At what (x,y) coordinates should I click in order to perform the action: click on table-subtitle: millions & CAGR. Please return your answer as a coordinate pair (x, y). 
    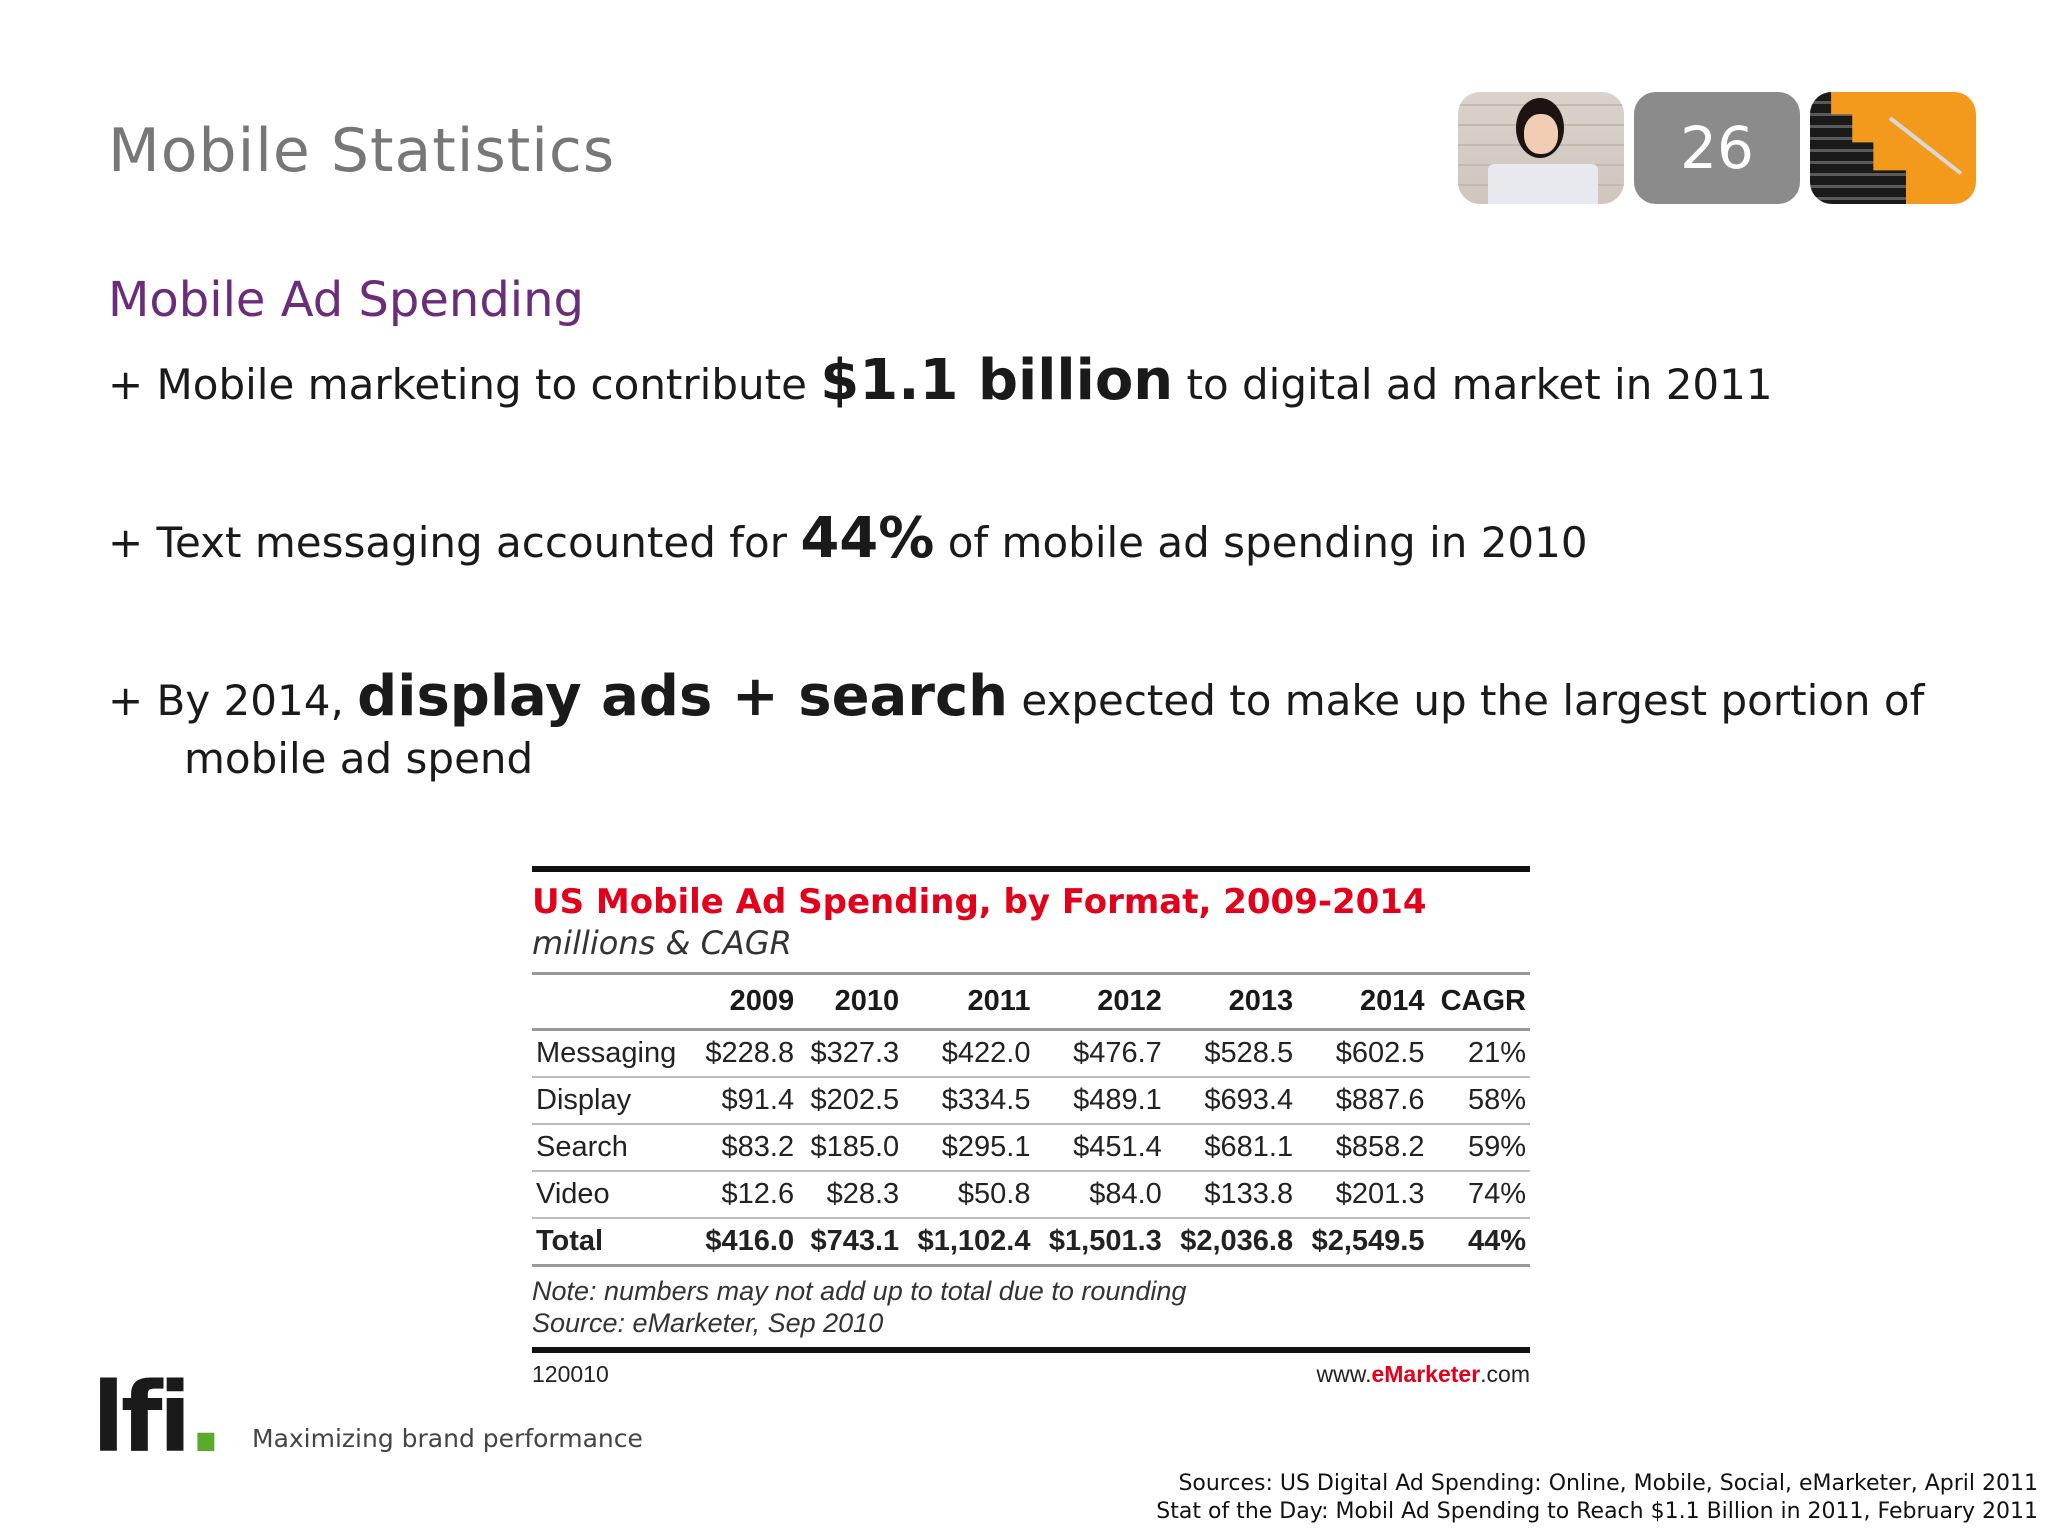
    Looking at the image, I should click on (662, 943).